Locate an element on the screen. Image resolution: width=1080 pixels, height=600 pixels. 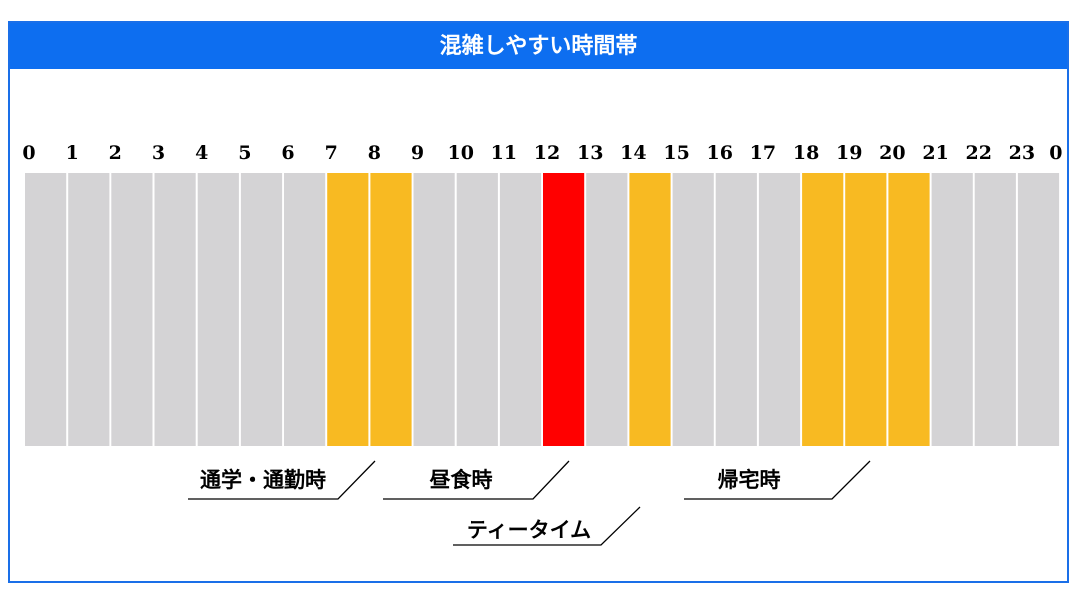
x-tick-label: 13 is located at coordinates (590, 153).